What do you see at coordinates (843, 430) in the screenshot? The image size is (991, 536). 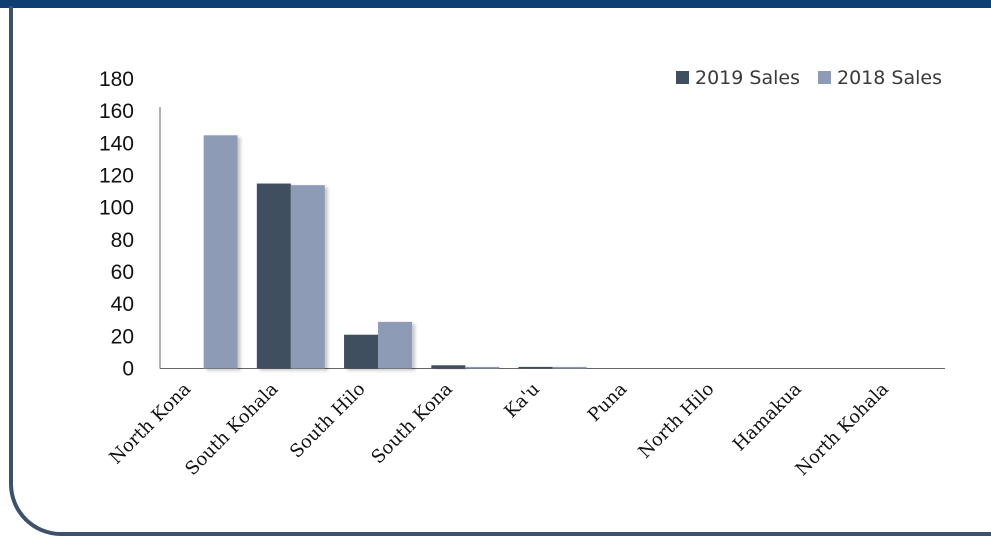 I see `x-category-label: North Kohala` at bounding box center [843, 430].